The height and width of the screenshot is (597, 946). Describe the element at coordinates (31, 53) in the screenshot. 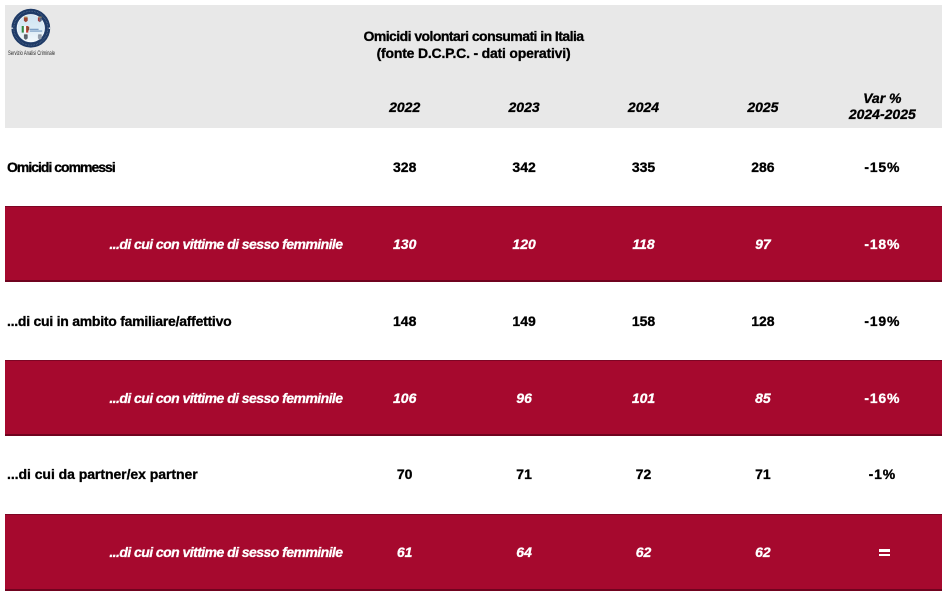

I see `svg-text: Servizio Analisi Criminale` at that location.